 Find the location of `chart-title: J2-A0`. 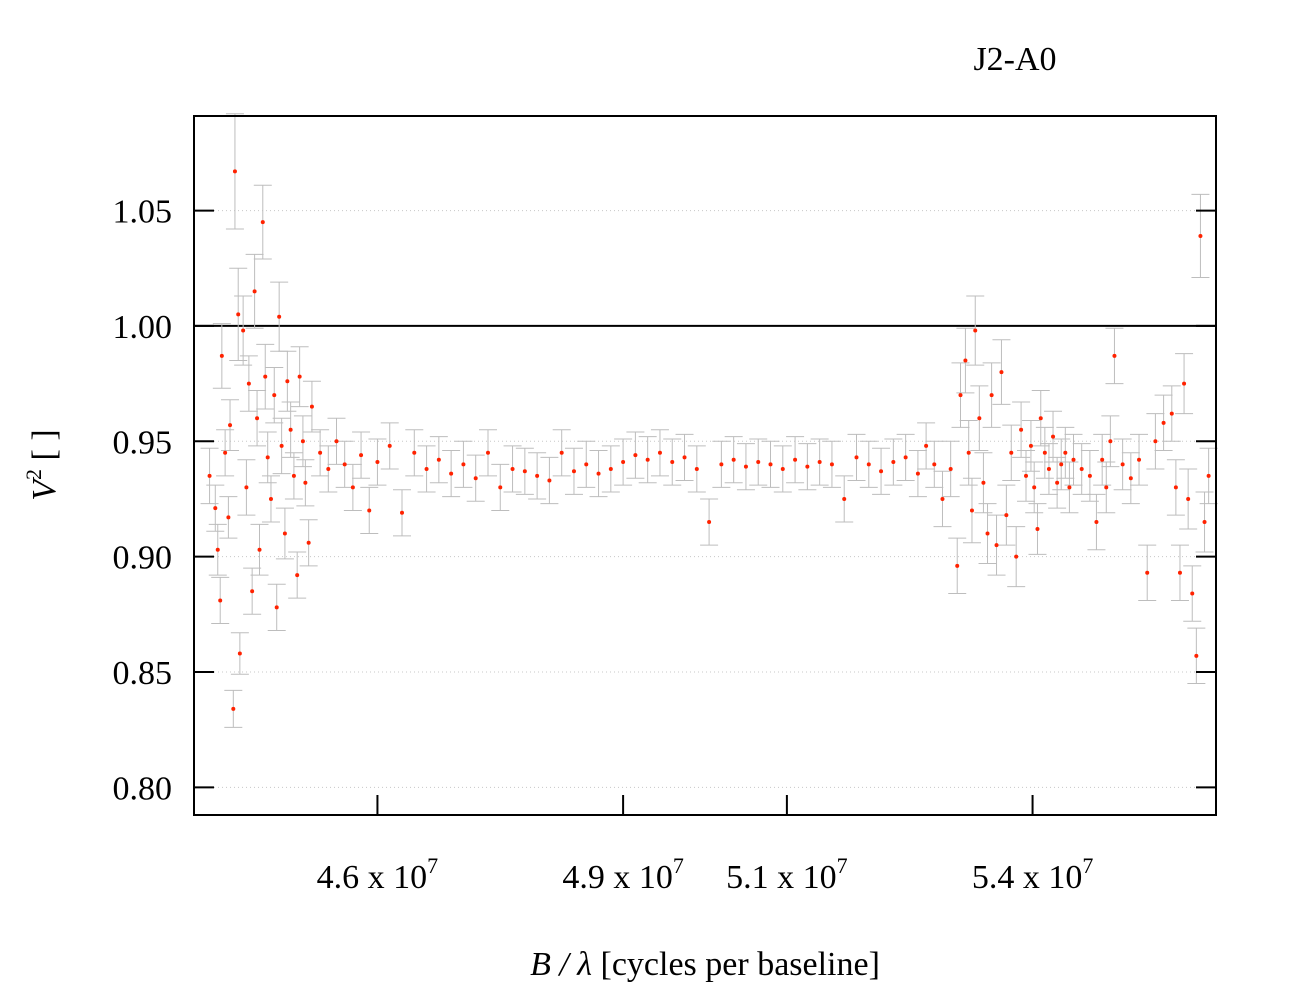

chart-title: J2-A0 is located at coordinates (1014, 59).